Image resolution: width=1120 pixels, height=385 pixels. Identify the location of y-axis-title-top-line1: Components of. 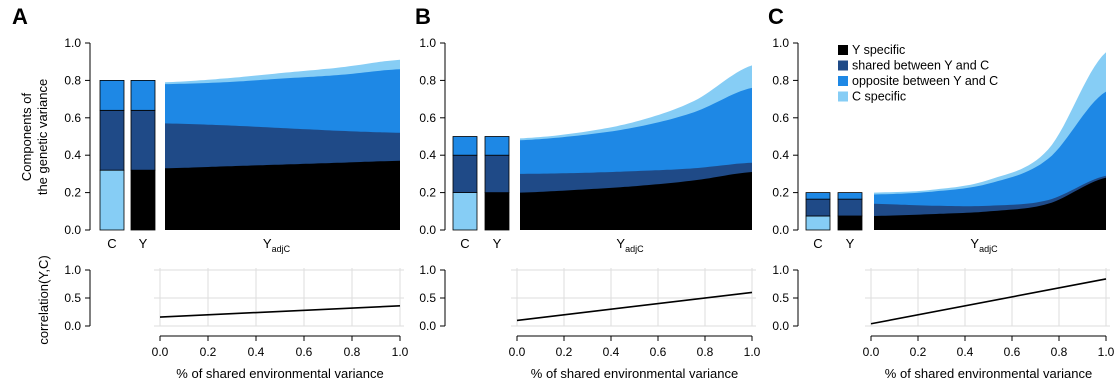
(26, 137).